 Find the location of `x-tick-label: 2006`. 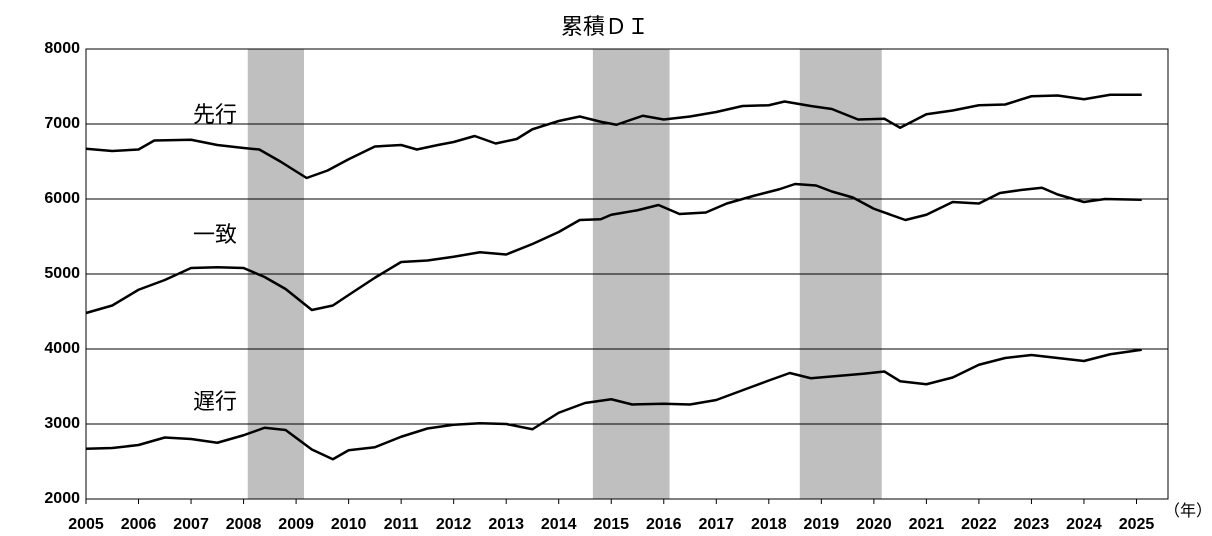

x-tick-label: 2006 is located at coordinates (139, 524).